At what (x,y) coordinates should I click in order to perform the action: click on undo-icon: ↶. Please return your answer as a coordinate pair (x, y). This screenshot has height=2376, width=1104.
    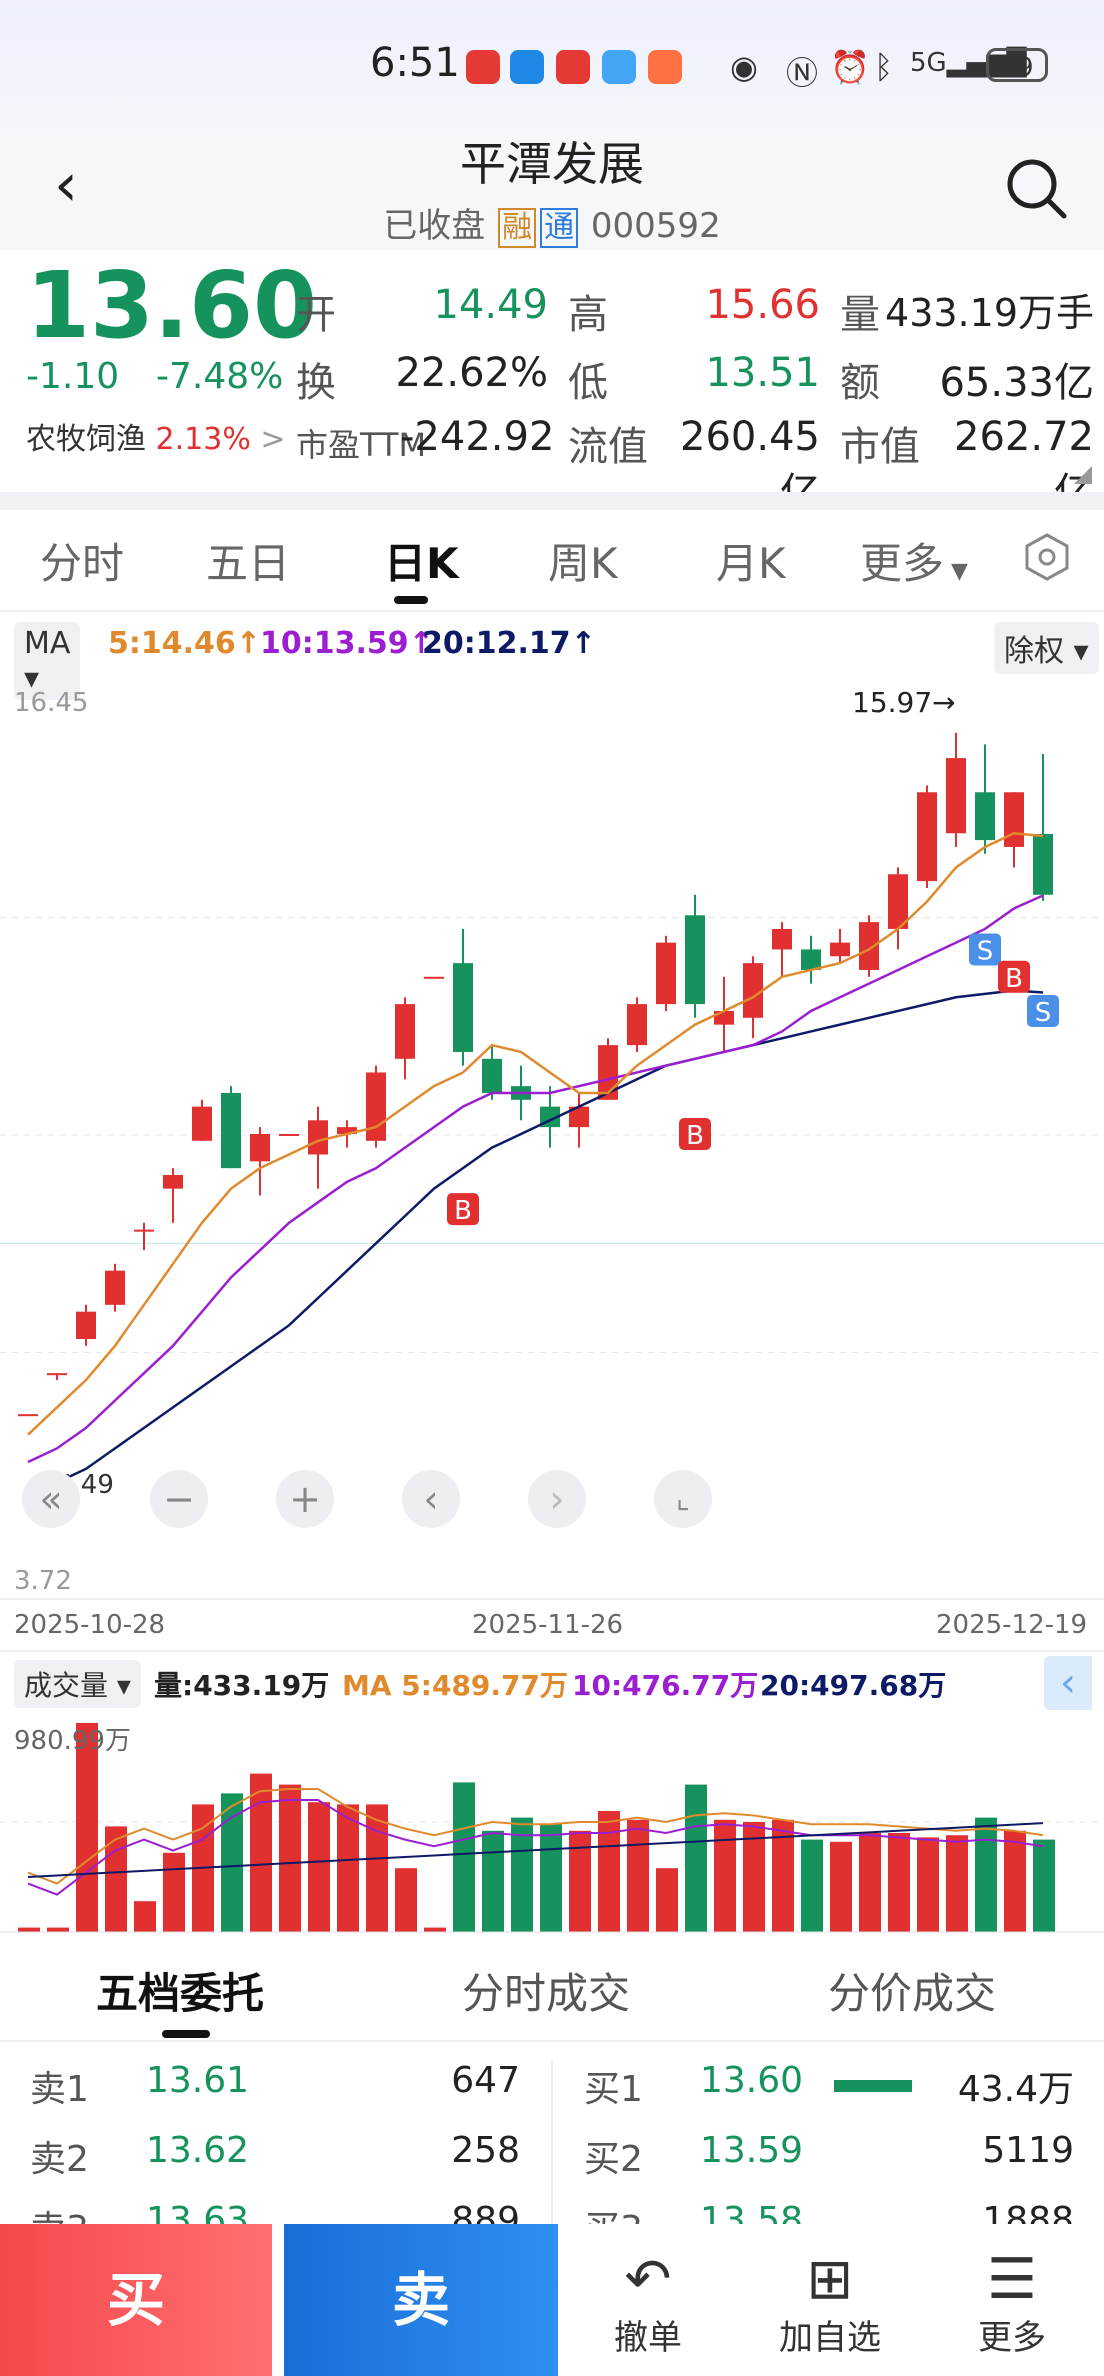
    Looking at the image, I should click on (648, 2279).